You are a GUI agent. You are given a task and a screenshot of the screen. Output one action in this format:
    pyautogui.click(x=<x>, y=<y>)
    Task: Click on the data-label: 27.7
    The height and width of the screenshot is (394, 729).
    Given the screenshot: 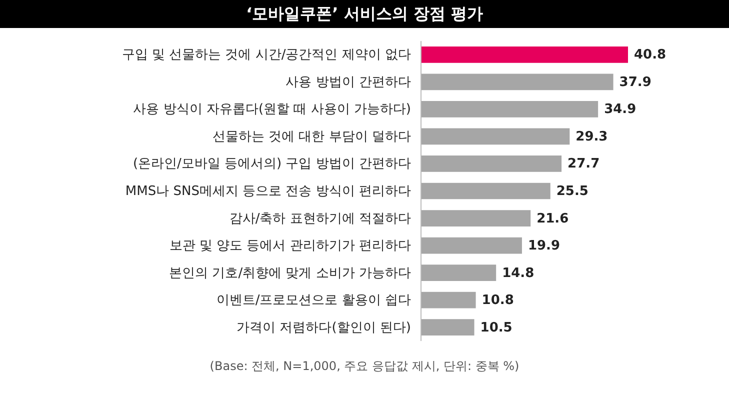 What is the action you would take?
    pyautogui.click(x=584, y=164)
    